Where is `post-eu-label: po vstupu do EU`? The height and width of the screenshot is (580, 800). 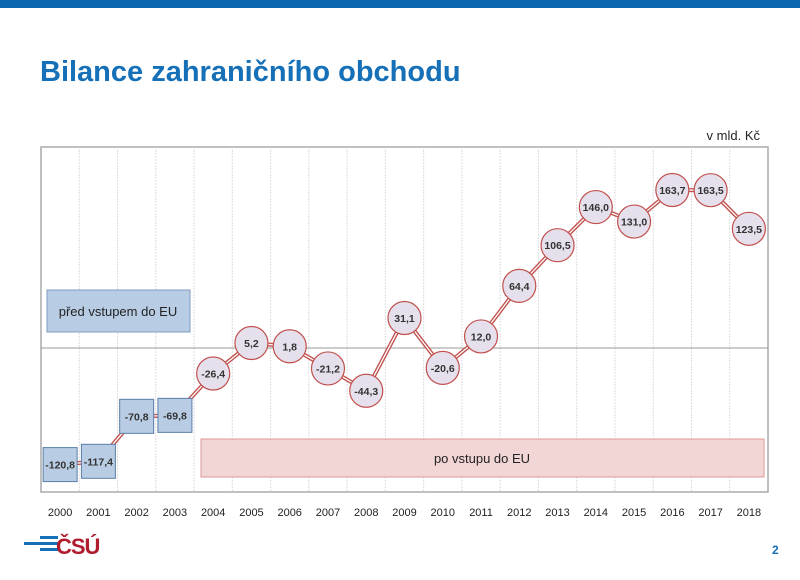 post-eu-label: po vstupu do EU is located at coordinates (482, 458).